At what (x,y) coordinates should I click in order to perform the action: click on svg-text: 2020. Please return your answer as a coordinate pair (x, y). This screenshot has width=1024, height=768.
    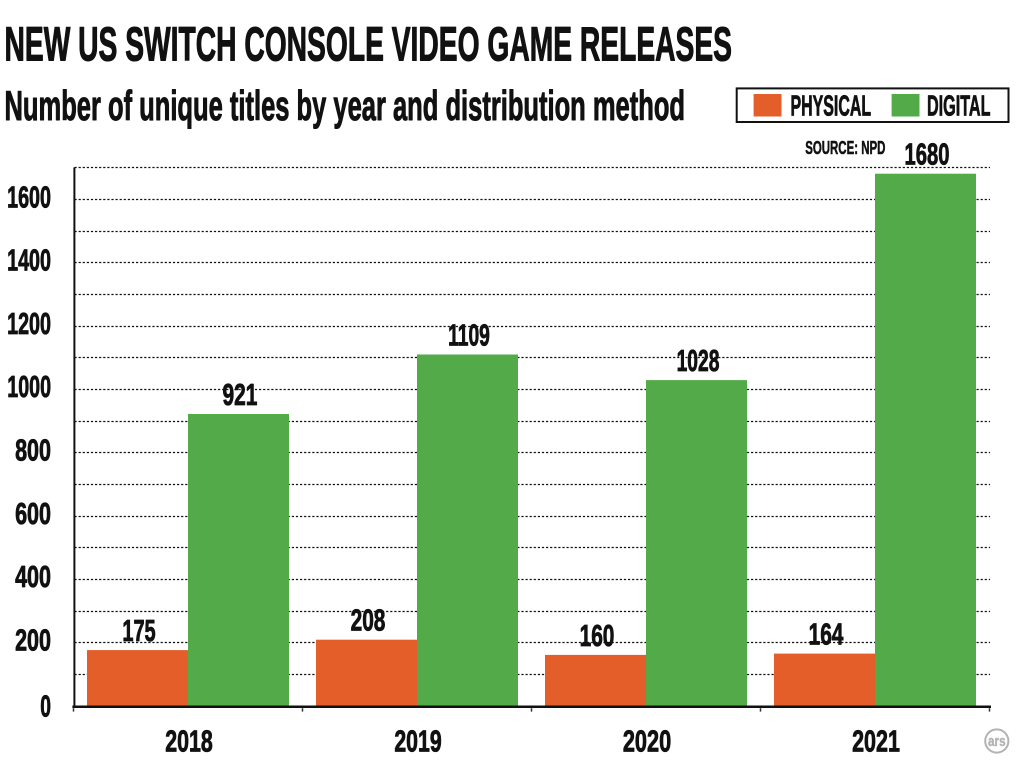
    Looking at the image, I should click on (647, 742).